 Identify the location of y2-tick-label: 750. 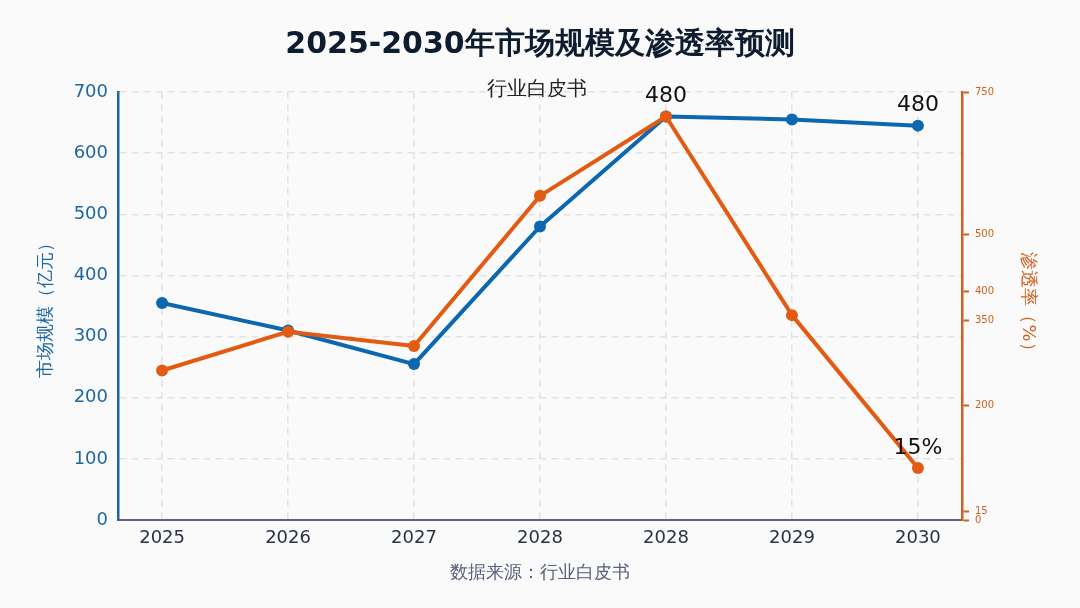
(985, 91).